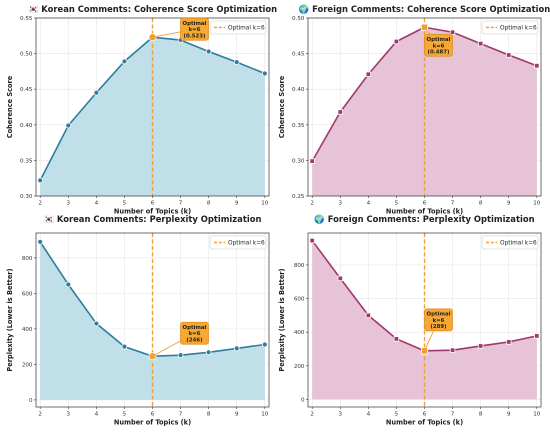 This screenshot has height=433, width=550. Describe the element at coordinates (298, 126) in the screenshot. I see `y-tick-label: 0.35` at that location.